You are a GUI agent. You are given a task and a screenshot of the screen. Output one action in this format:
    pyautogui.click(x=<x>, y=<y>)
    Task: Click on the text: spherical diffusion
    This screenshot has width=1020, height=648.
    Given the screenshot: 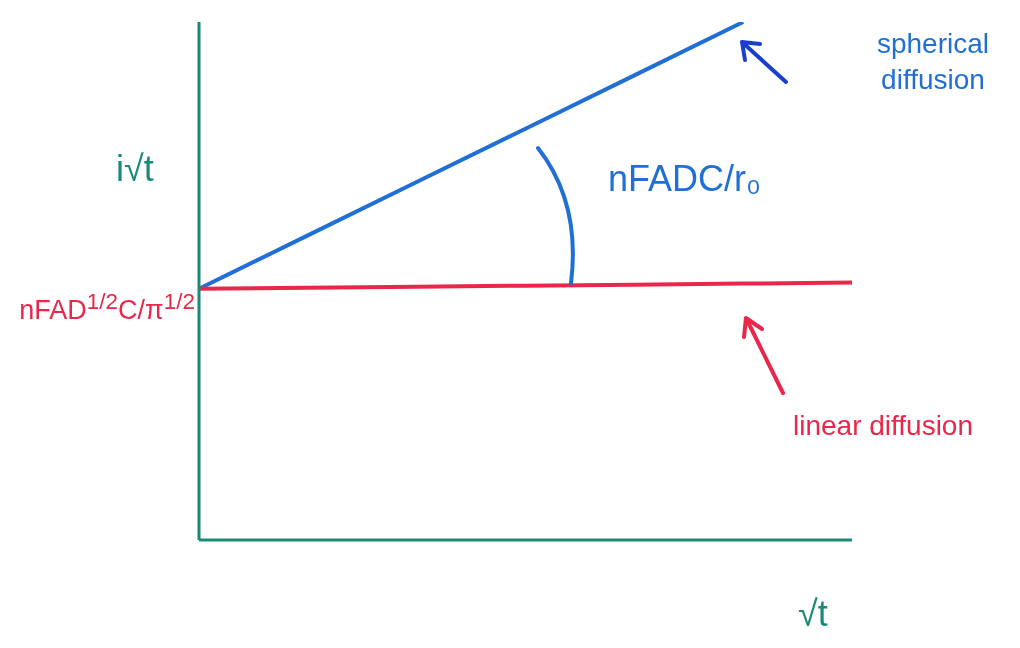 What is the action you would take?
    pyautogui.click(x=933, y=62)
    